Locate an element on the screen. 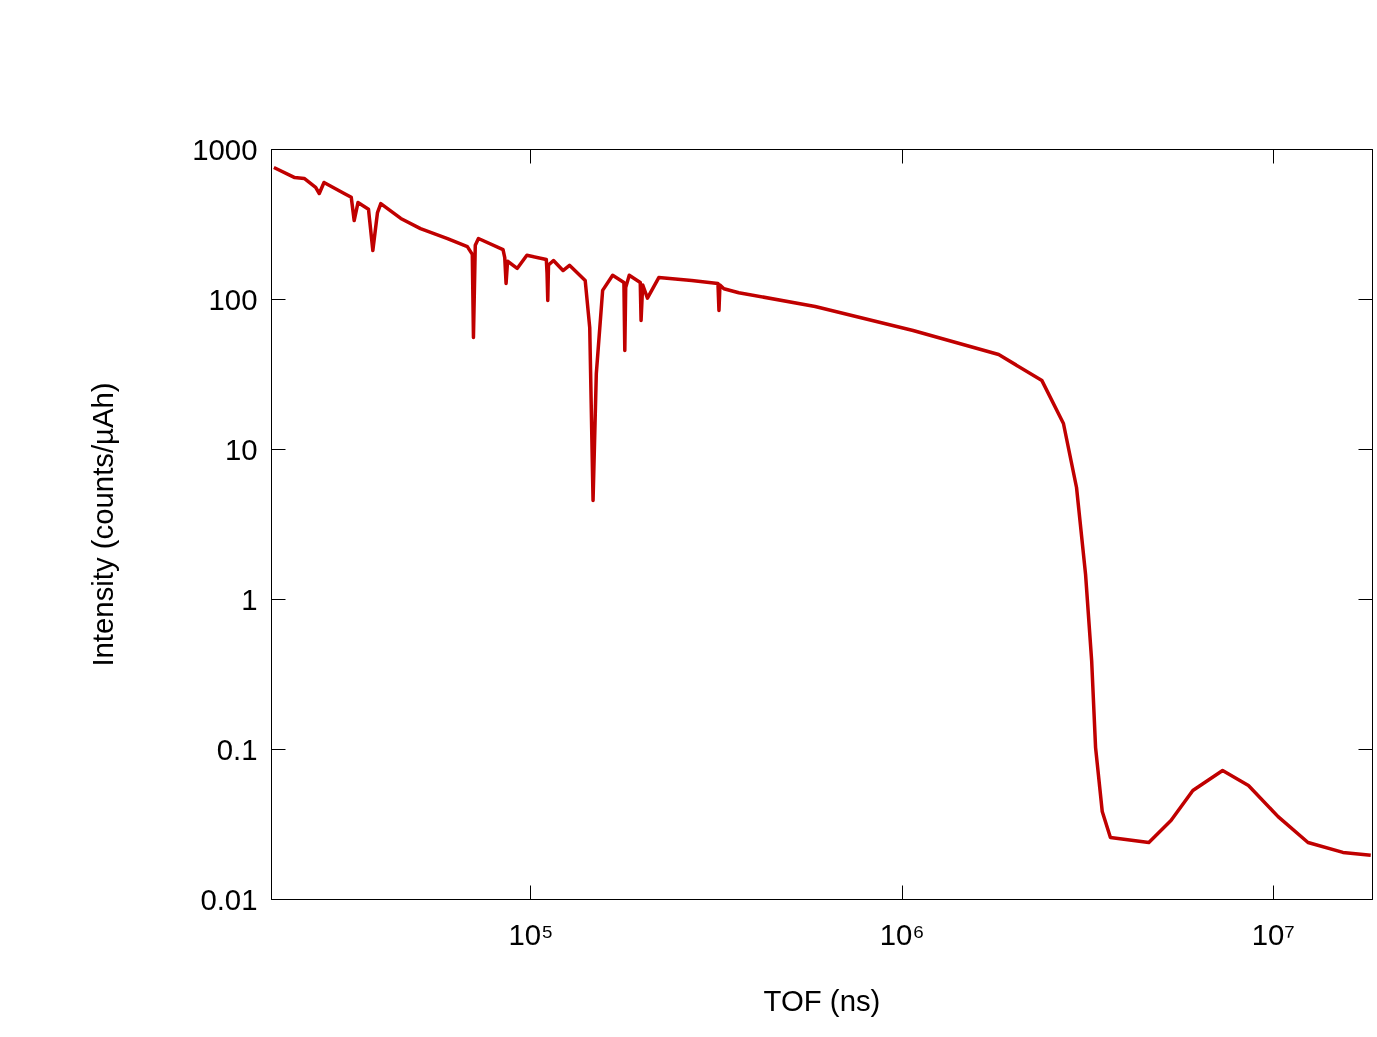 This screenshot has height=1037, width=1377. y-axis-title: Intensity (counts/µAh) is located at coordinates (103, 524).